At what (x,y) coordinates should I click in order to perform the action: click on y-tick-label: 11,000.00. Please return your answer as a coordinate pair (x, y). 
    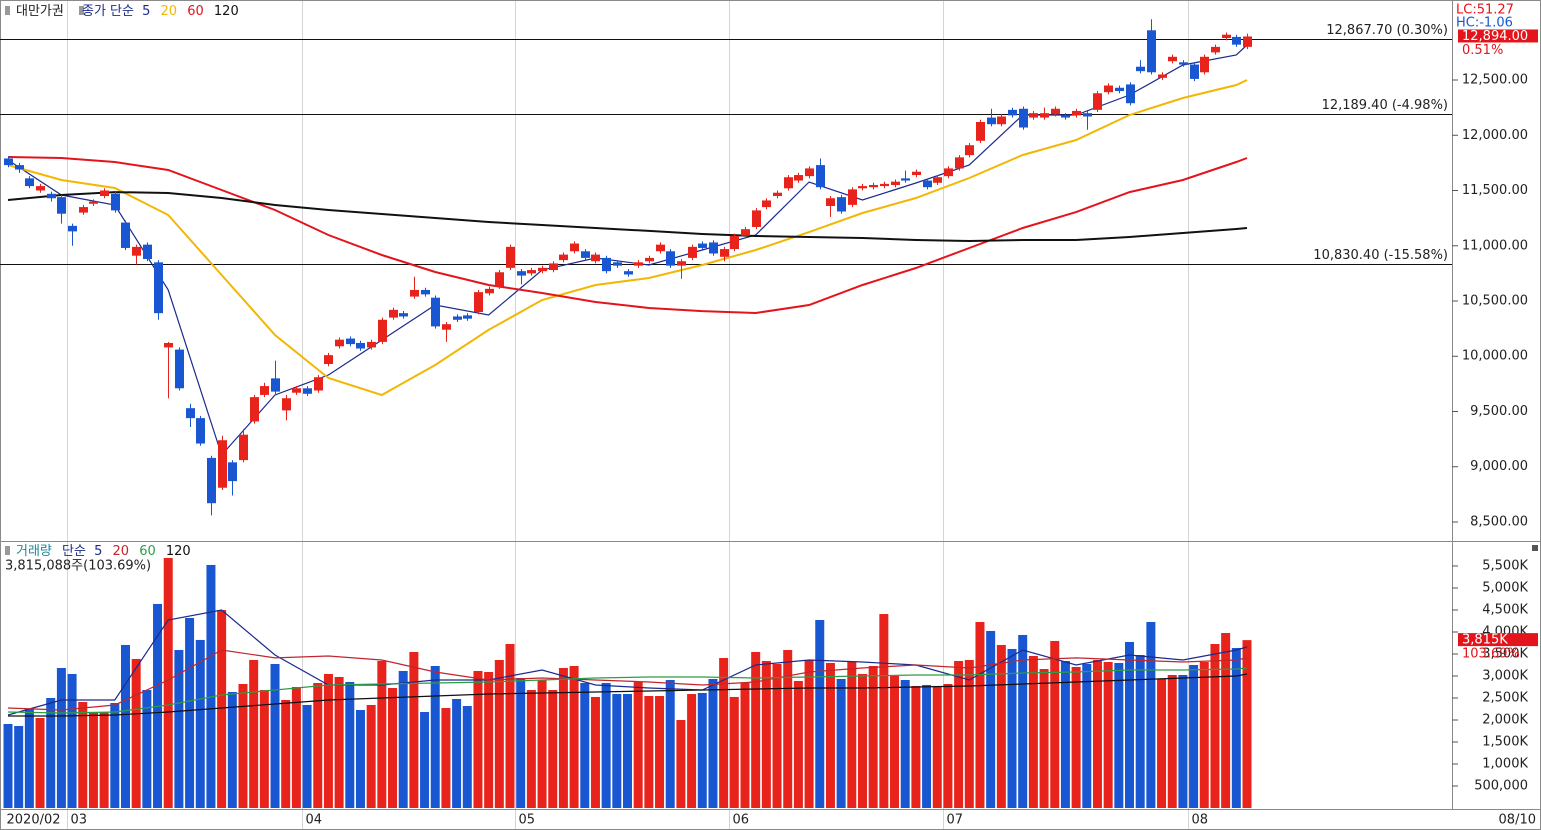
    Looking at the image, I should click on (1495, 245).